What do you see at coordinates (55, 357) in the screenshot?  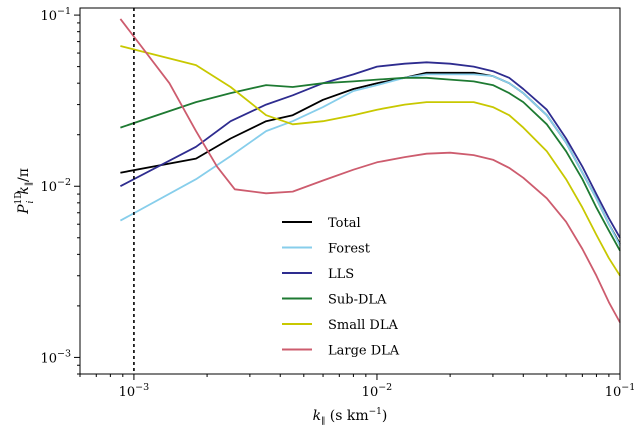 I see `y-tick-label: 10⁻³` at bounding box center [55, 357].